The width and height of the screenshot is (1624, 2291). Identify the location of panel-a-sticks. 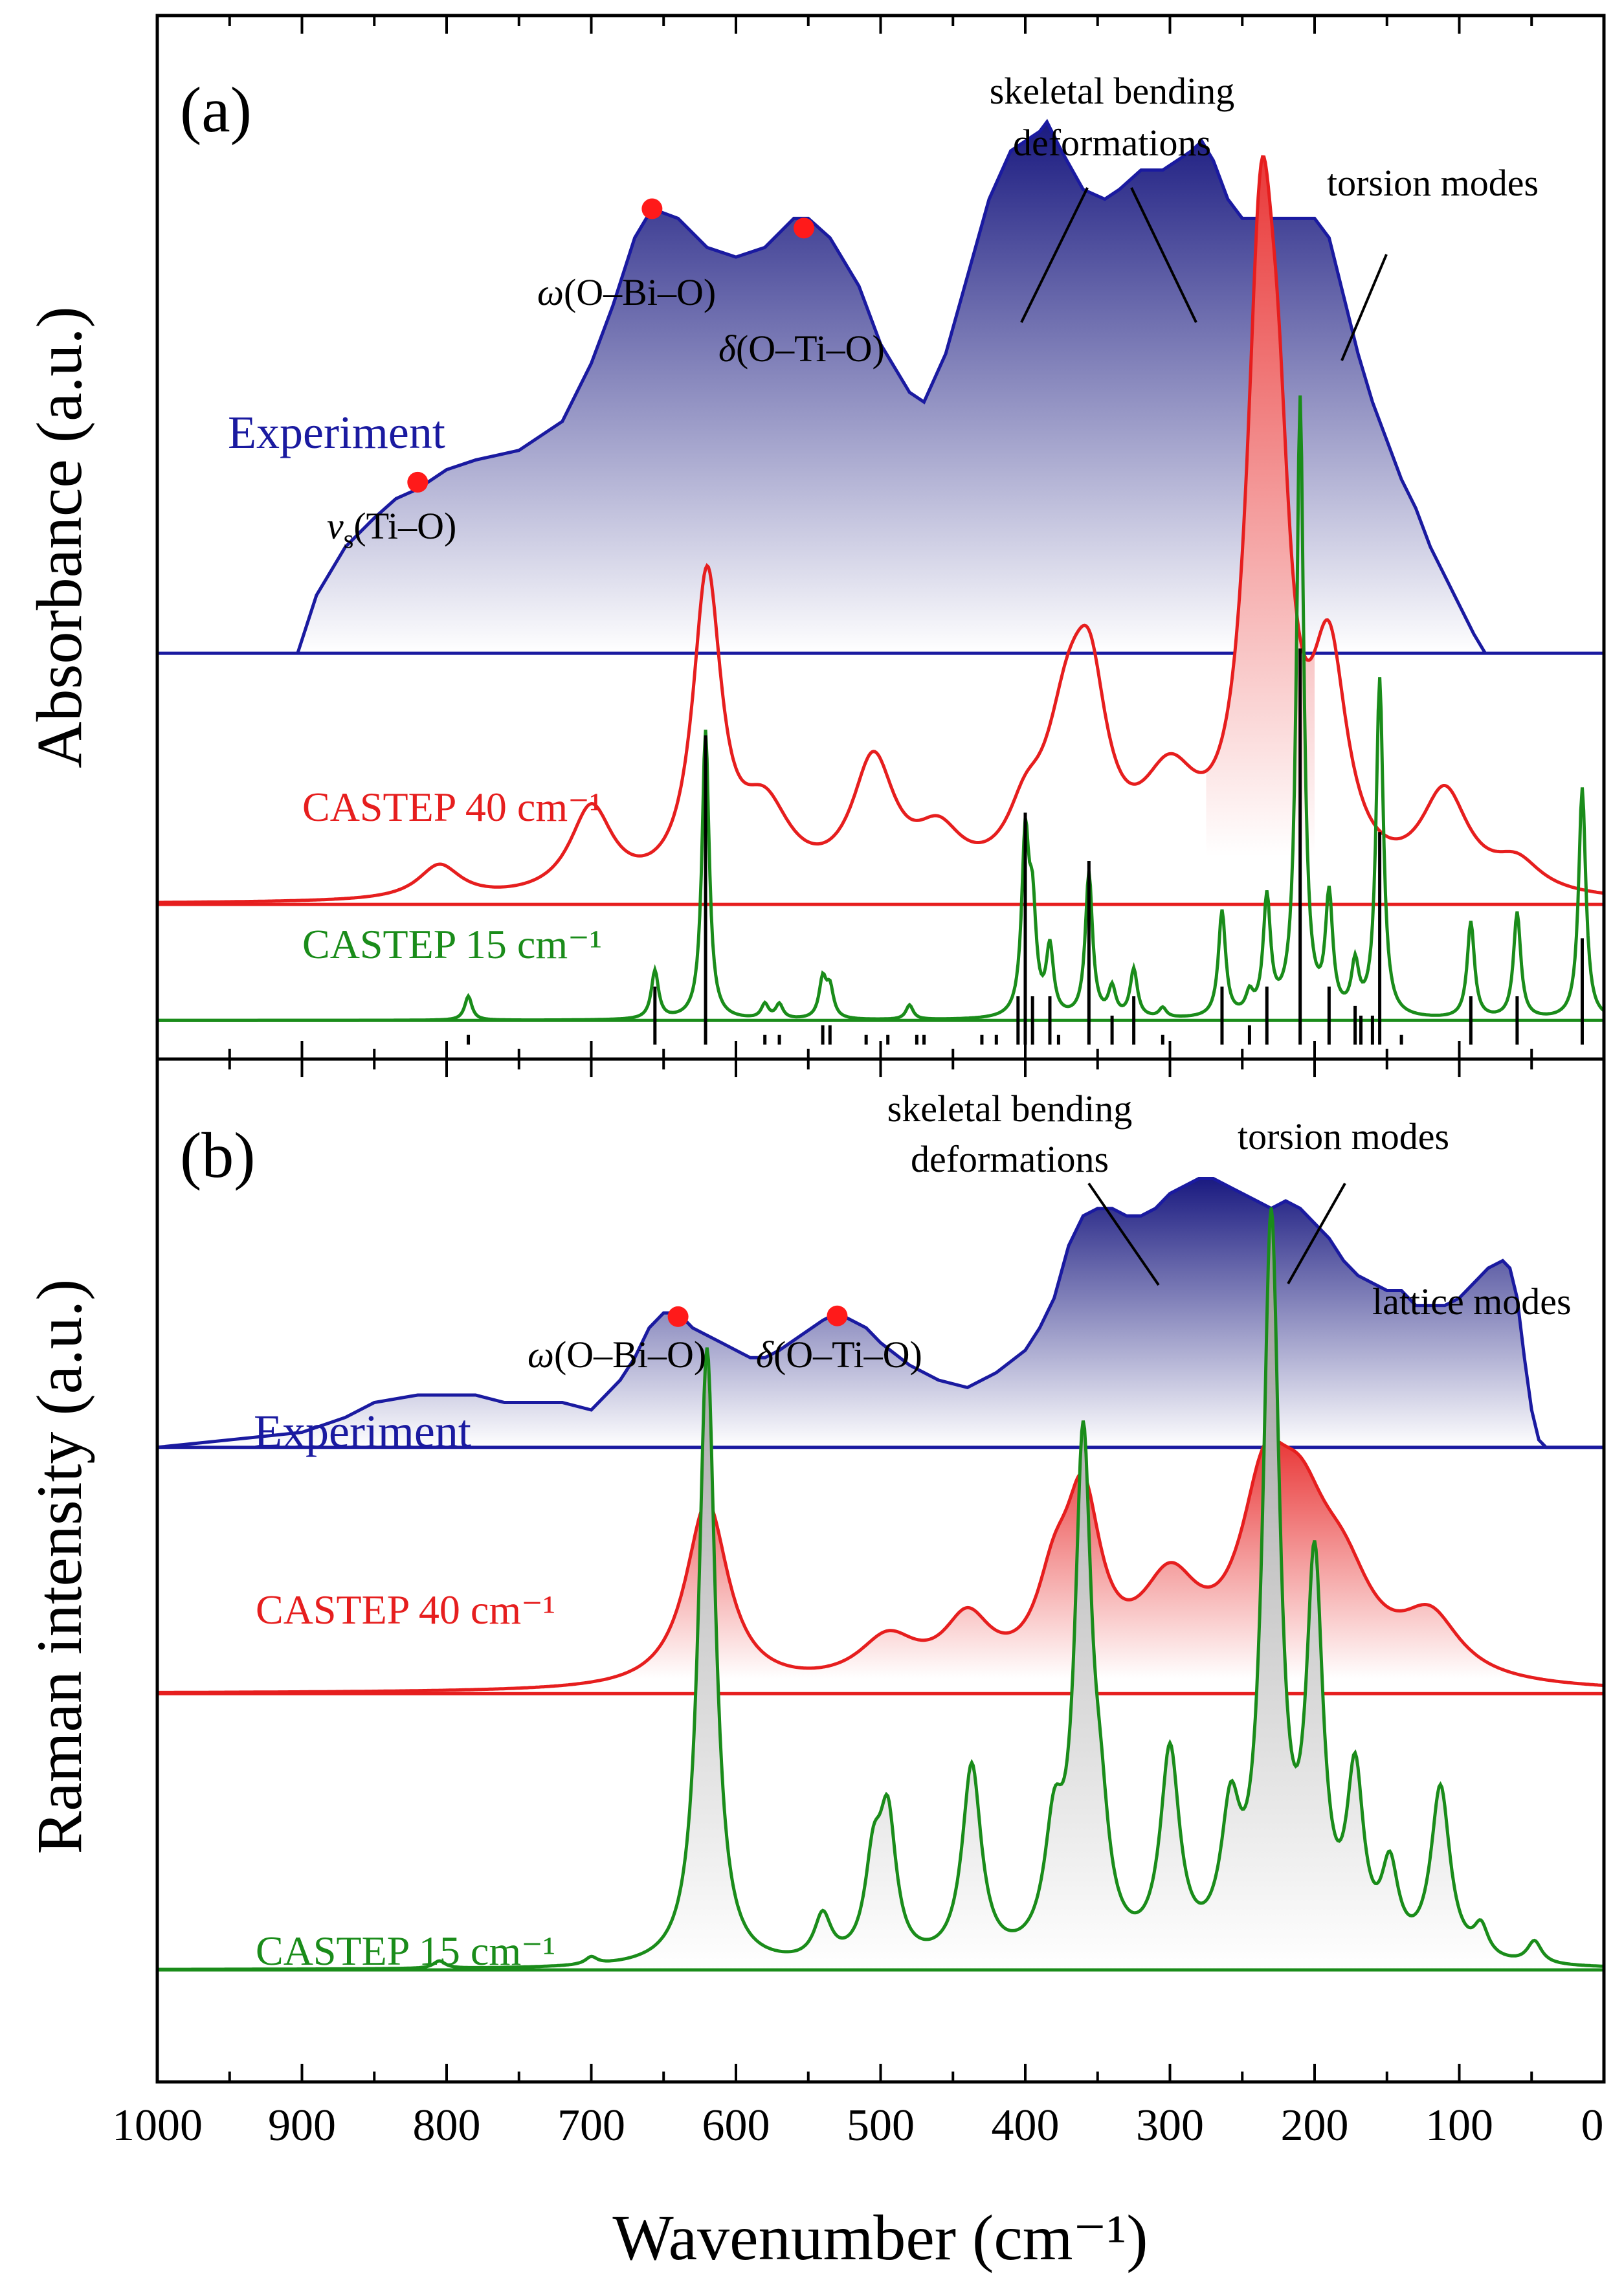
(1025, 846).